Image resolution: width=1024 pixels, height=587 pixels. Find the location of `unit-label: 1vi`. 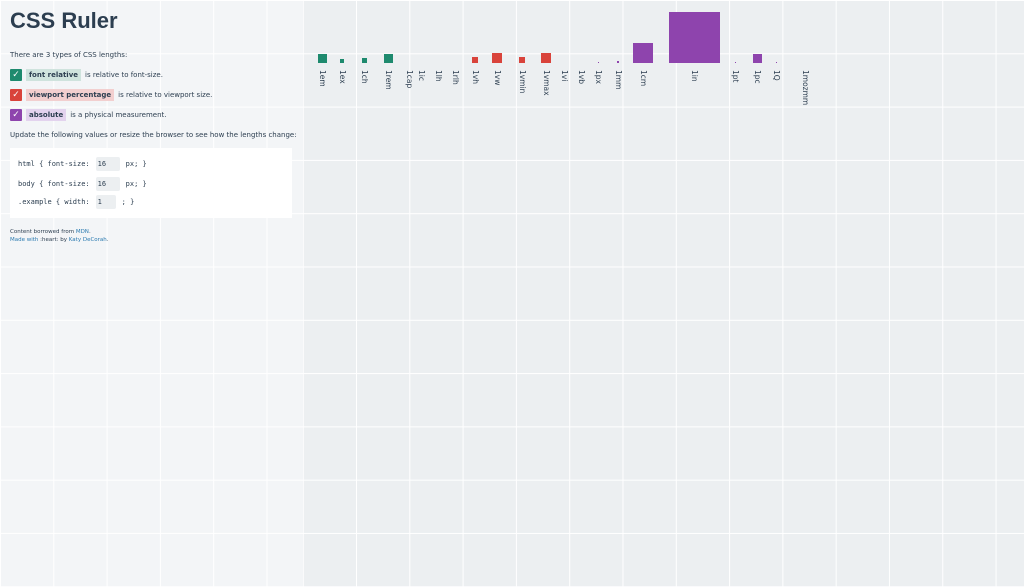

unit-label: 1vi is located at coordinates (564, 76).